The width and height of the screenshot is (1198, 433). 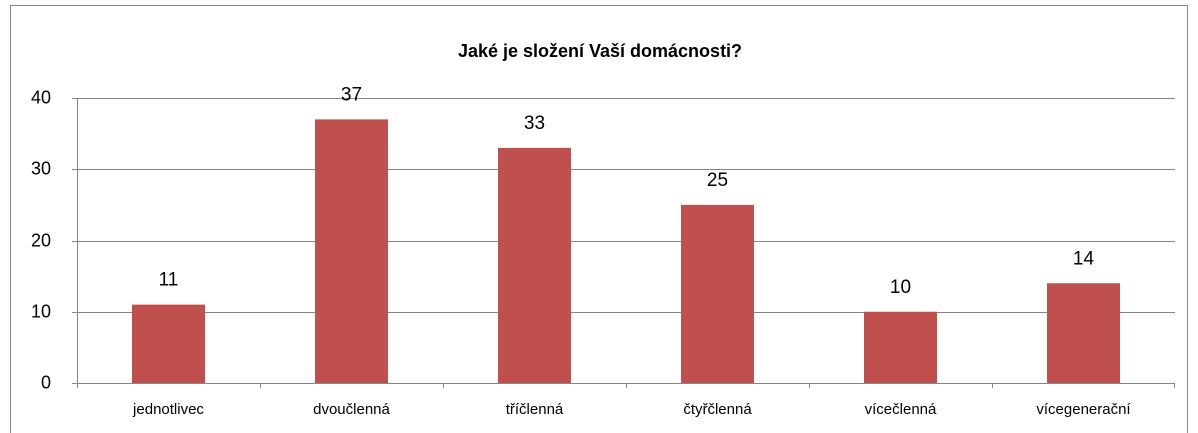 What do you see at coordinates (41, 97) in the screenshot?
I see `y-tick-label: 40` at bounding box center [41, 97].